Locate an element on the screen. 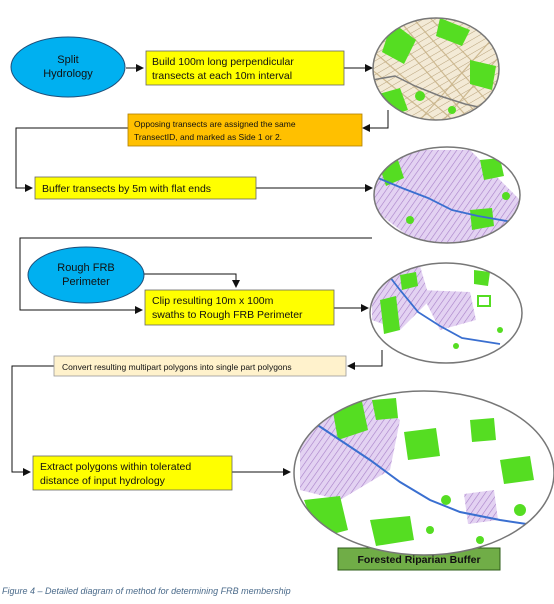 Image resolution: width=554 pixels, height=604 pixels. rough-frb-label-2: Perimeter is located at coordinates (86, 282).